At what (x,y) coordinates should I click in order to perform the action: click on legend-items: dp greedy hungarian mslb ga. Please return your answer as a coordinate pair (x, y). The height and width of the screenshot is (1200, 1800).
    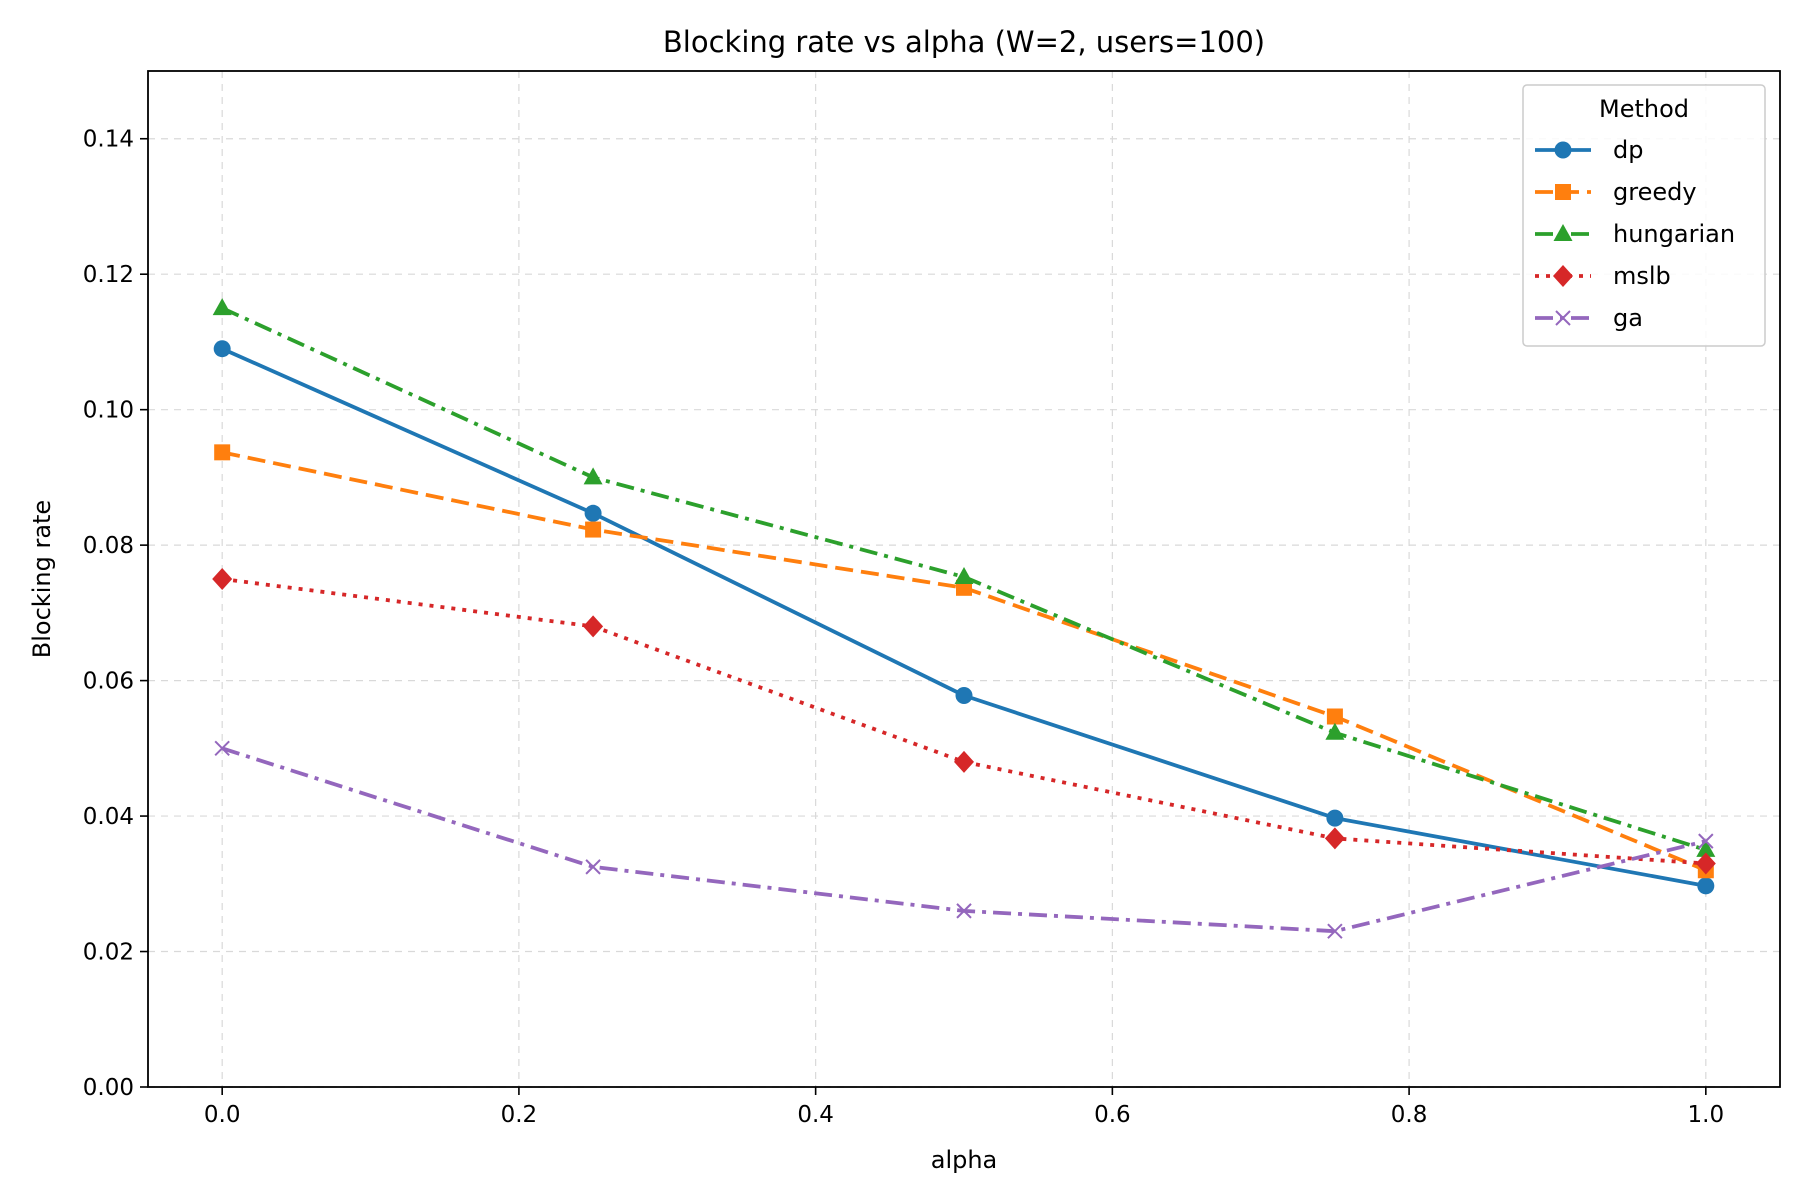
    Looking at the image, I should click on (1635, 234).